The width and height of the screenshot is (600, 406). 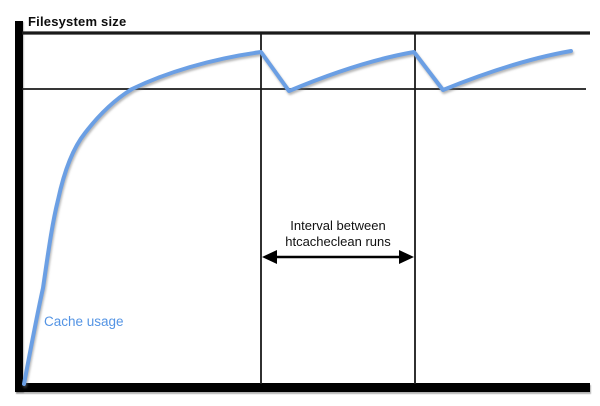 I want to click on interval-annotation: Interval between htcacheclean runs, so click(x=338, y=234).